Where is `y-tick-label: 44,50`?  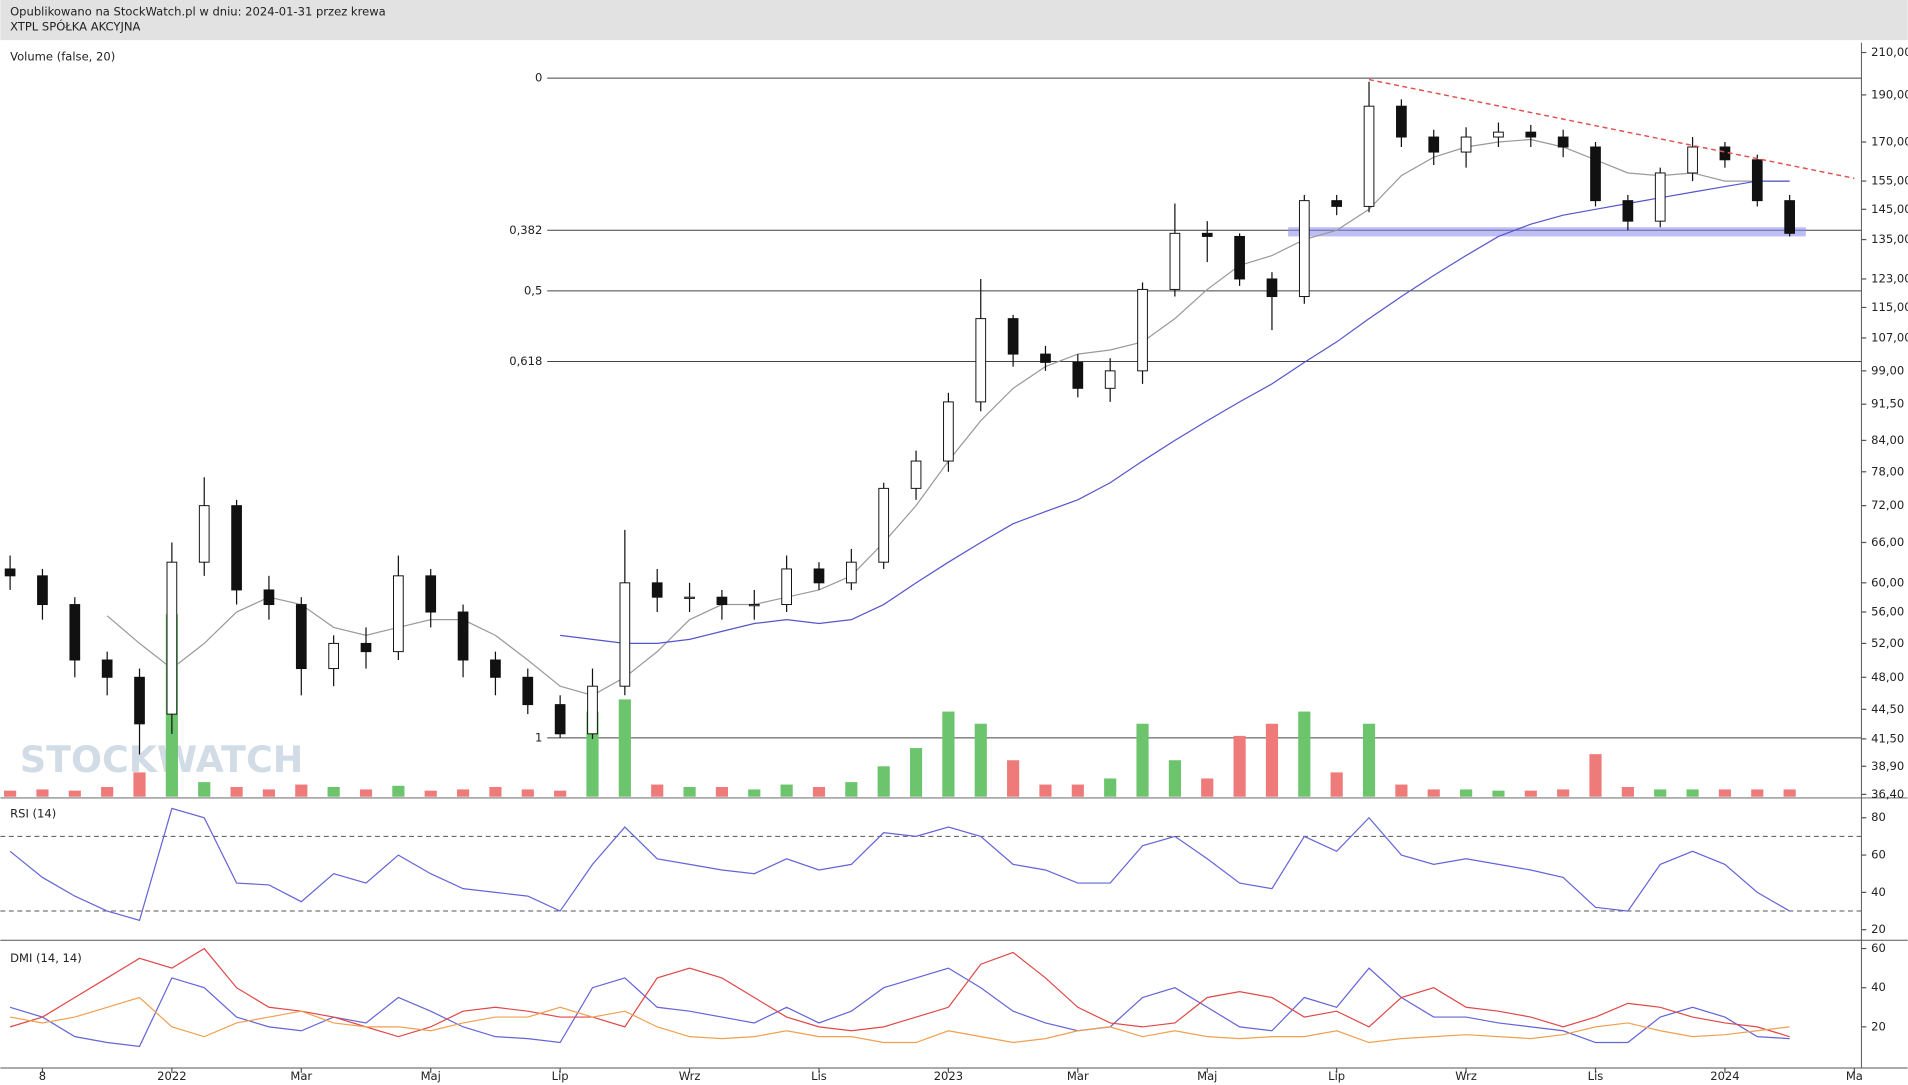
y-tick-label: 44,50 is located at coordinates (1887, 709).